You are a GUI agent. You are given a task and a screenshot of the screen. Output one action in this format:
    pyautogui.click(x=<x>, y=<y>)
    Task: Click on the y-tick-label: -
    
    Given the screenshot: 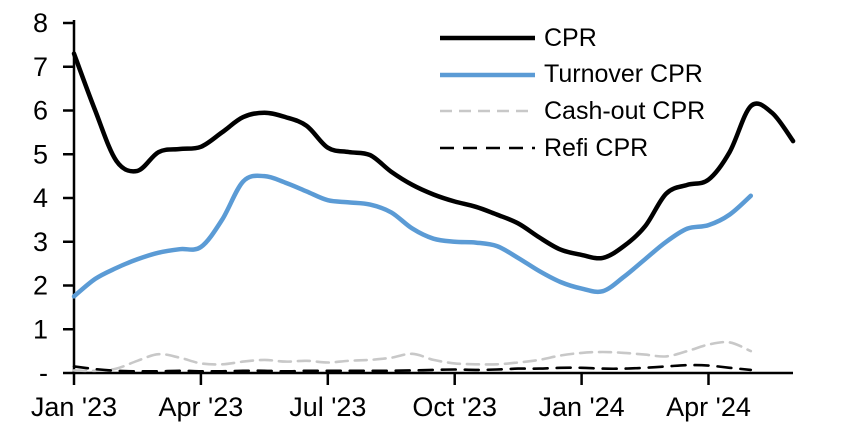 What is the action you would take?
    pyautogui.click(x=43, y=373)
    